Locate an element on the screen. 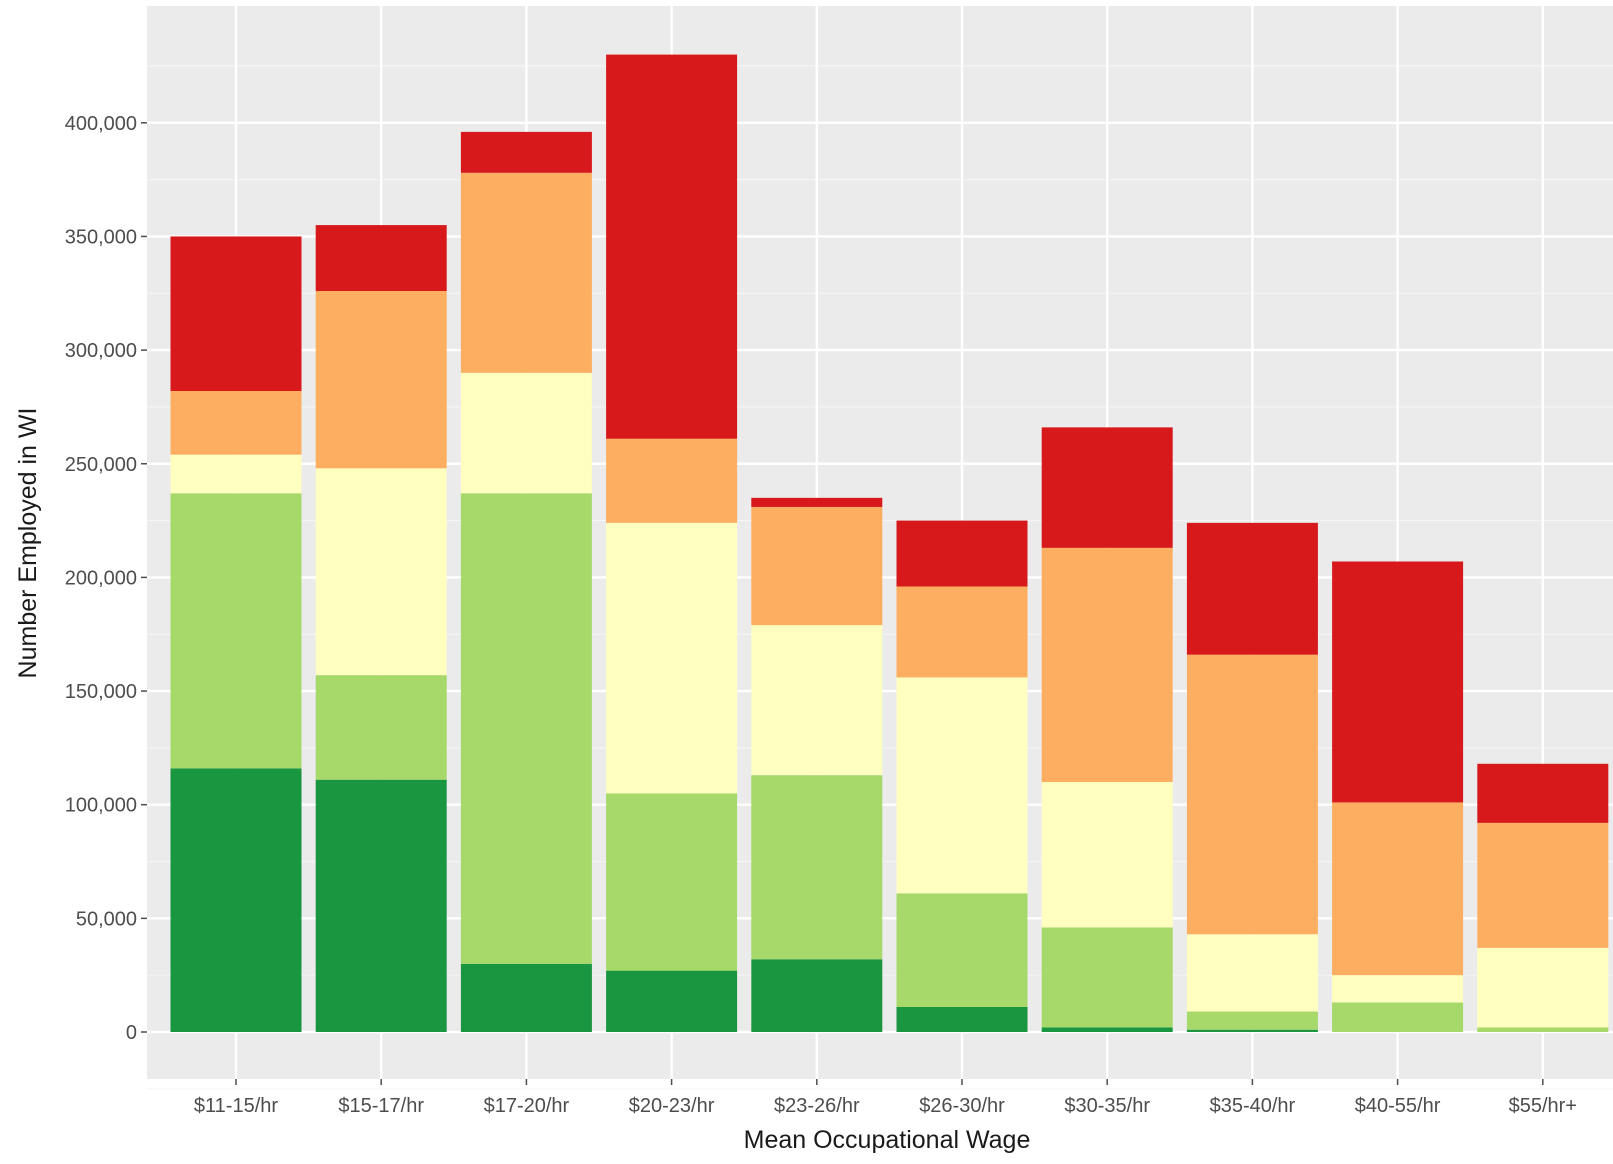 This screenshot has height=1164, width=1613. y-tick-label: 350,000 is located at coordinates (101, 237).